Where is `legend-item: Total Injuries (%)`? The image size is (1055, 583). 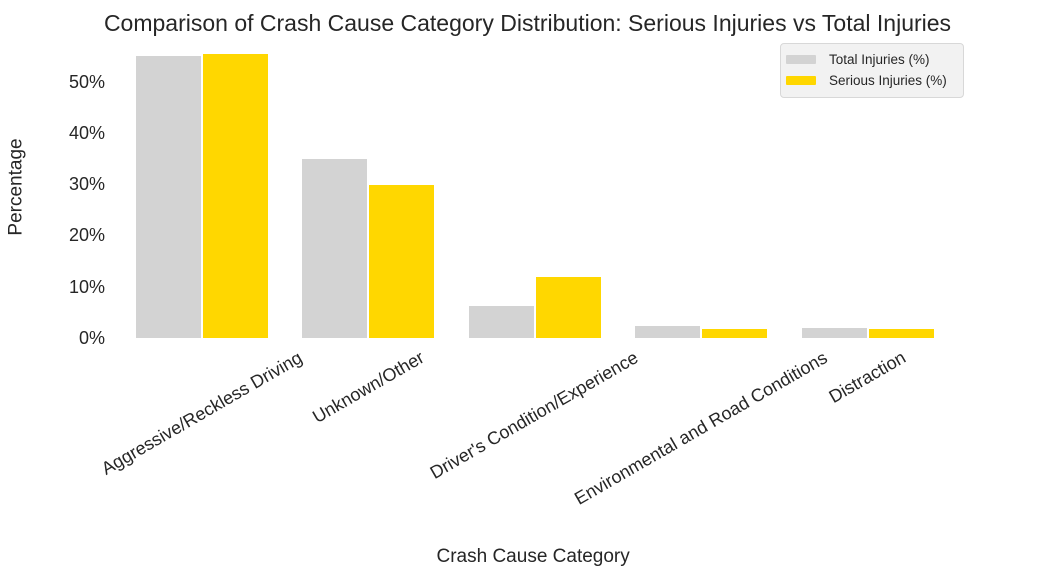 legend-item: Total Injuries (%) is located at coordinates (869, 59).